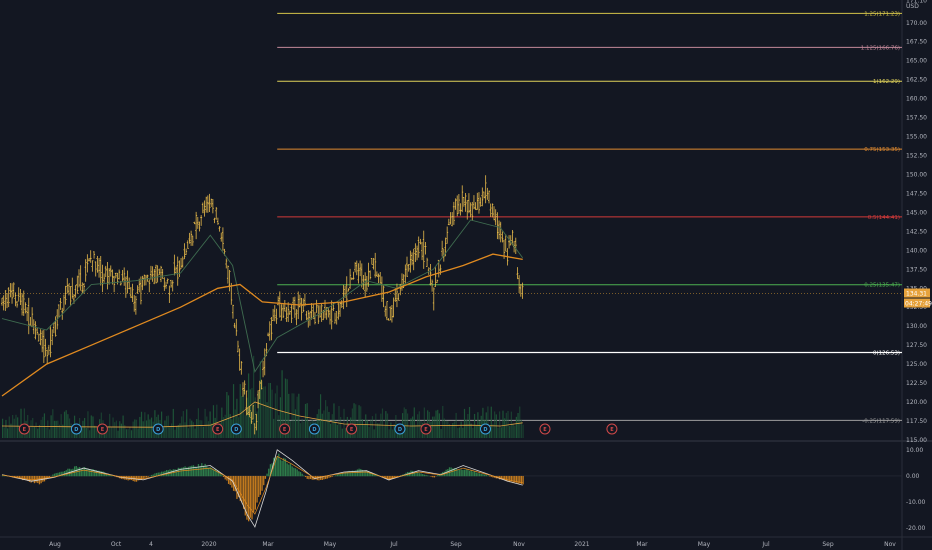 The image size is (932, 550). I want to click on x-tick-1: Oct, so click(116, 544).